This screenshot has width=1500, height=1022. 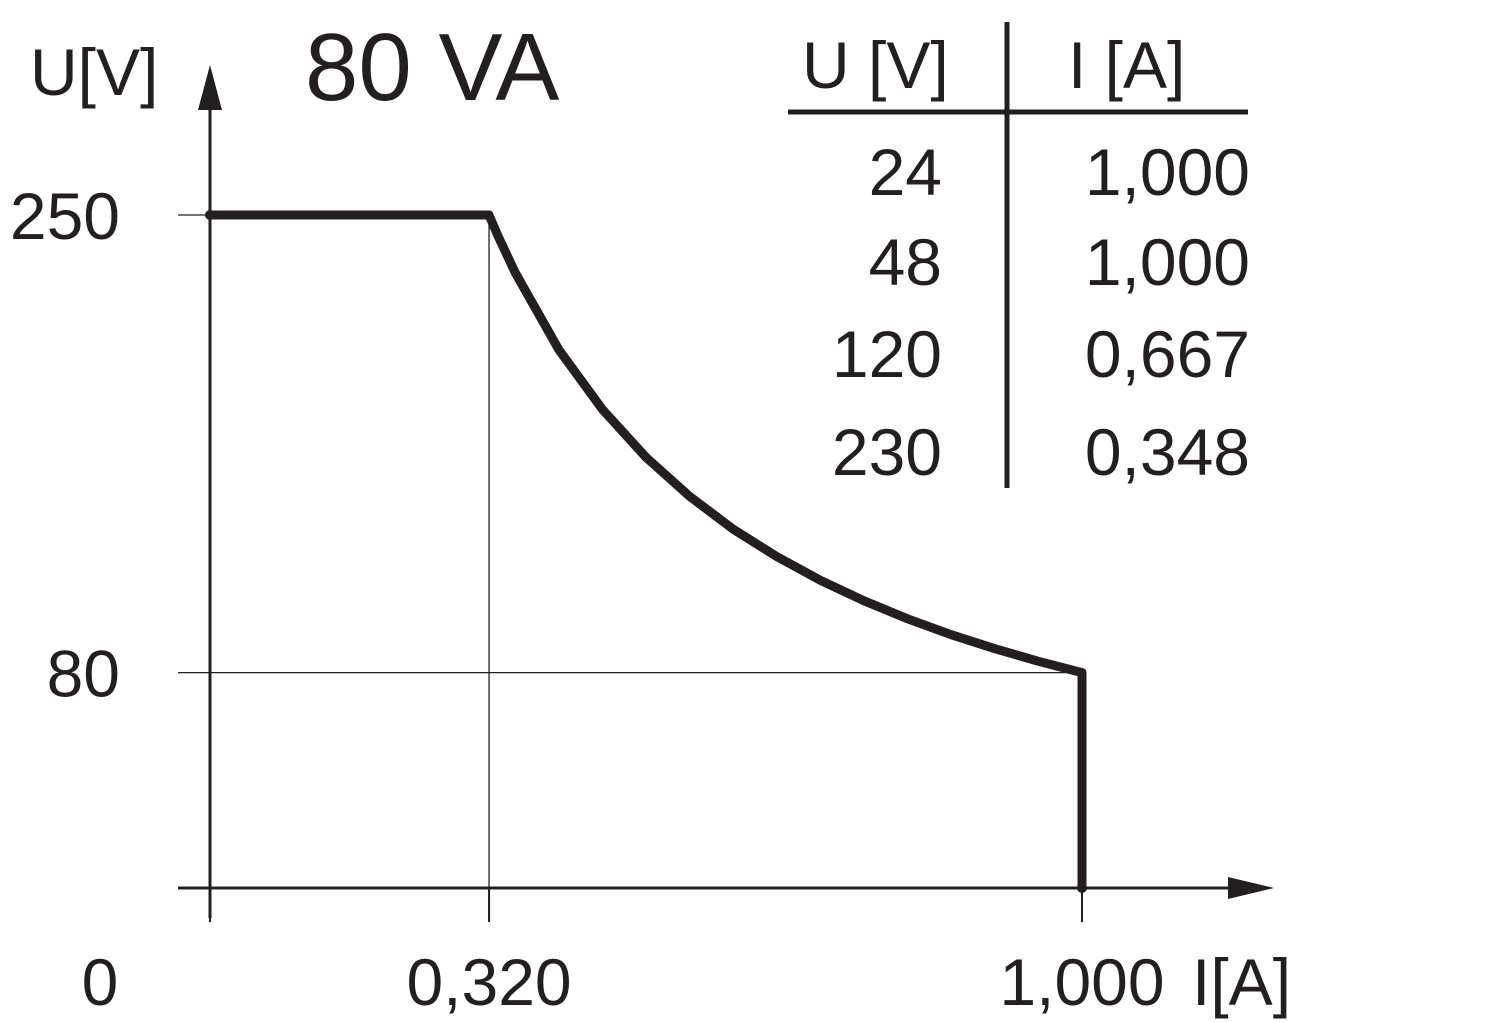 What do you see at coordinates (1081, 982) in the screenshot?
I see `x-tick-label: 1,000` at bounding box center [1081, 982].